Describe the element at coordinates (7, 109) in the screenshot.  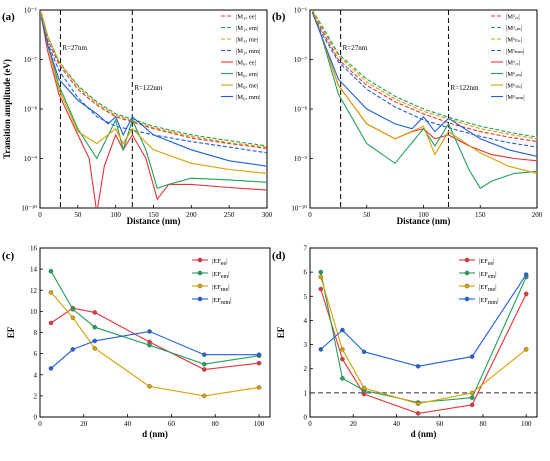
I see `y-axis-title: Transition amplitude (eV)` at that location.